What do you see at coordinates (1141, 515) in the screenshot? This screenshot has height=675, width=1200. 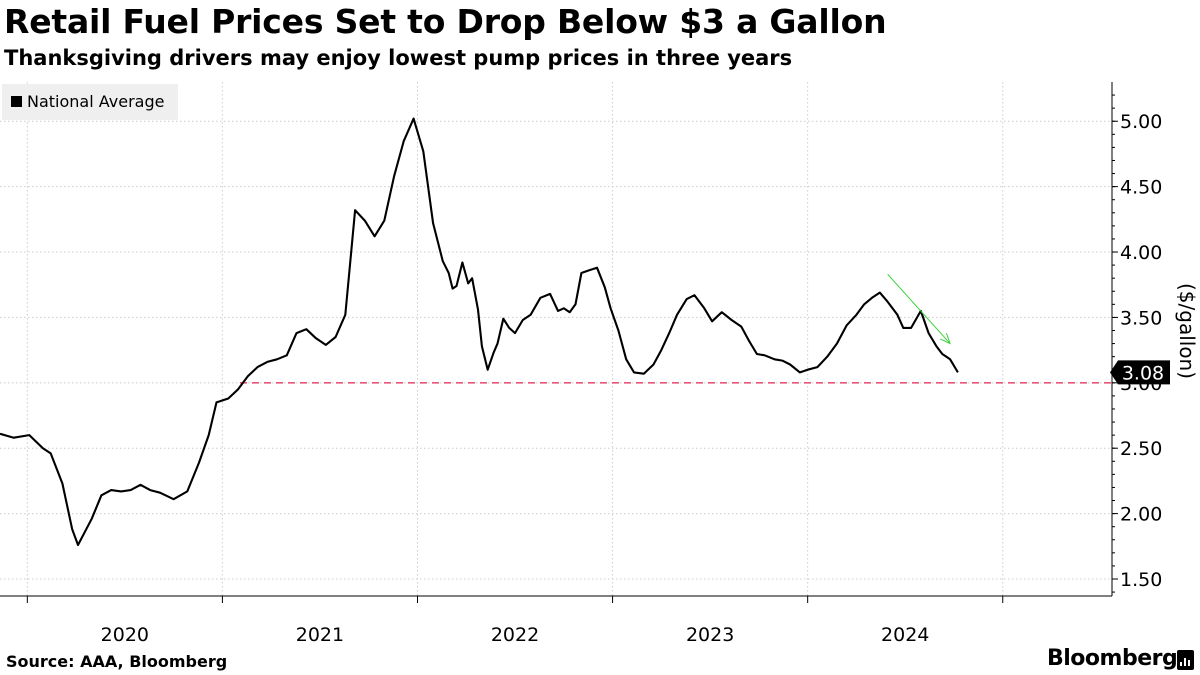 I see `y-tick-label: 2.00` at bounding box center [1141, 515].